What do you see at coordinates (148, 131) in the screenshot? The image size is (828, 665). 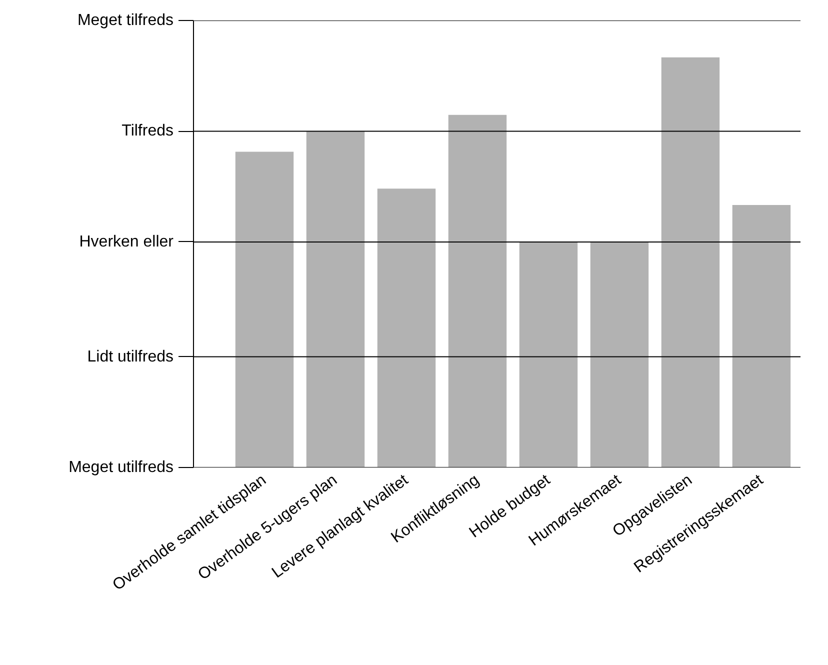 I see `ref-line-label: Tilfreds` at bounding box center [148, 131].